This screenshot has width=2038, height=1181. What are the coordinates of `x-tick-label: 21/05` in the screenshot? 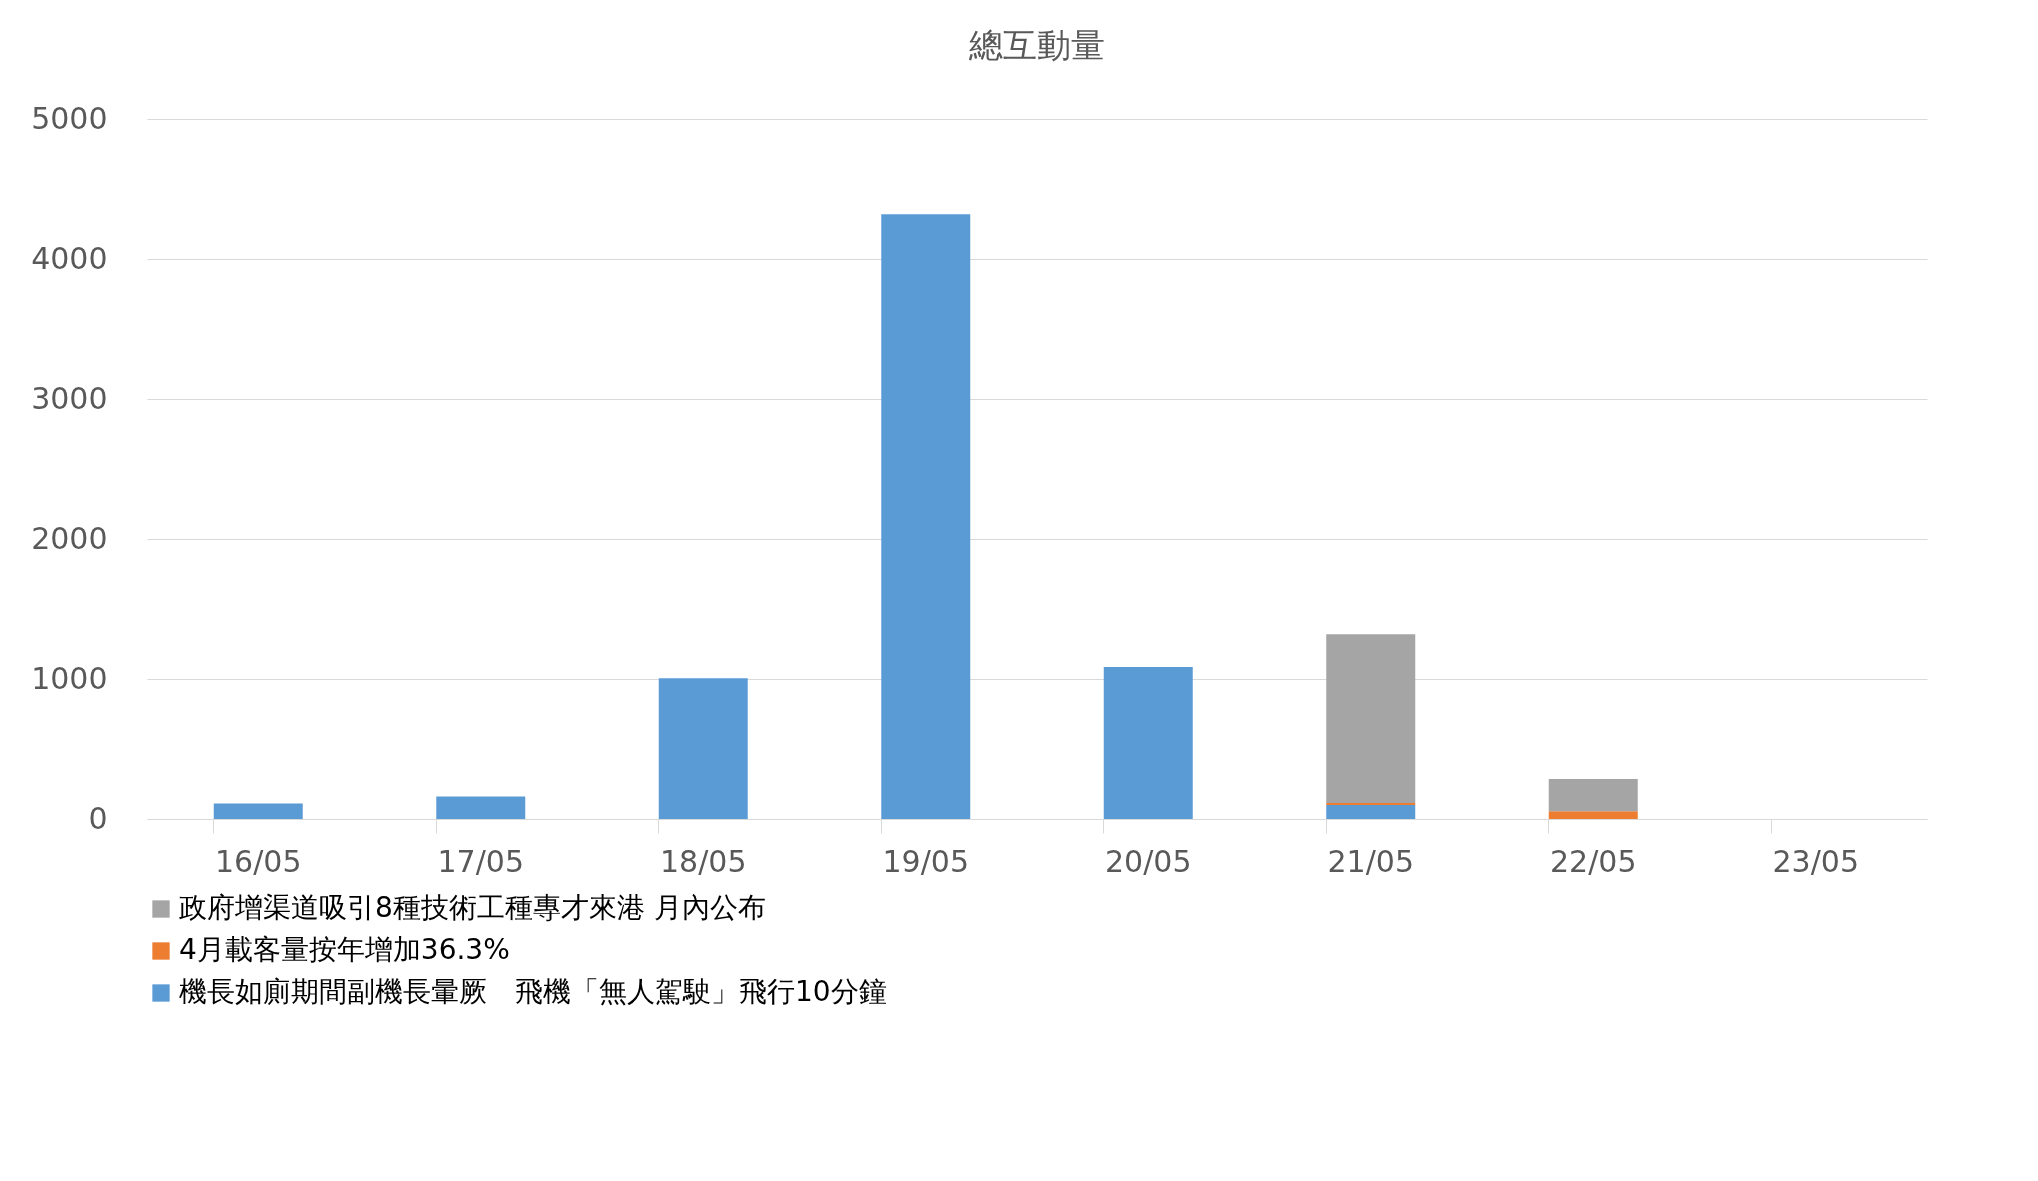 It's located at (1370, 861).